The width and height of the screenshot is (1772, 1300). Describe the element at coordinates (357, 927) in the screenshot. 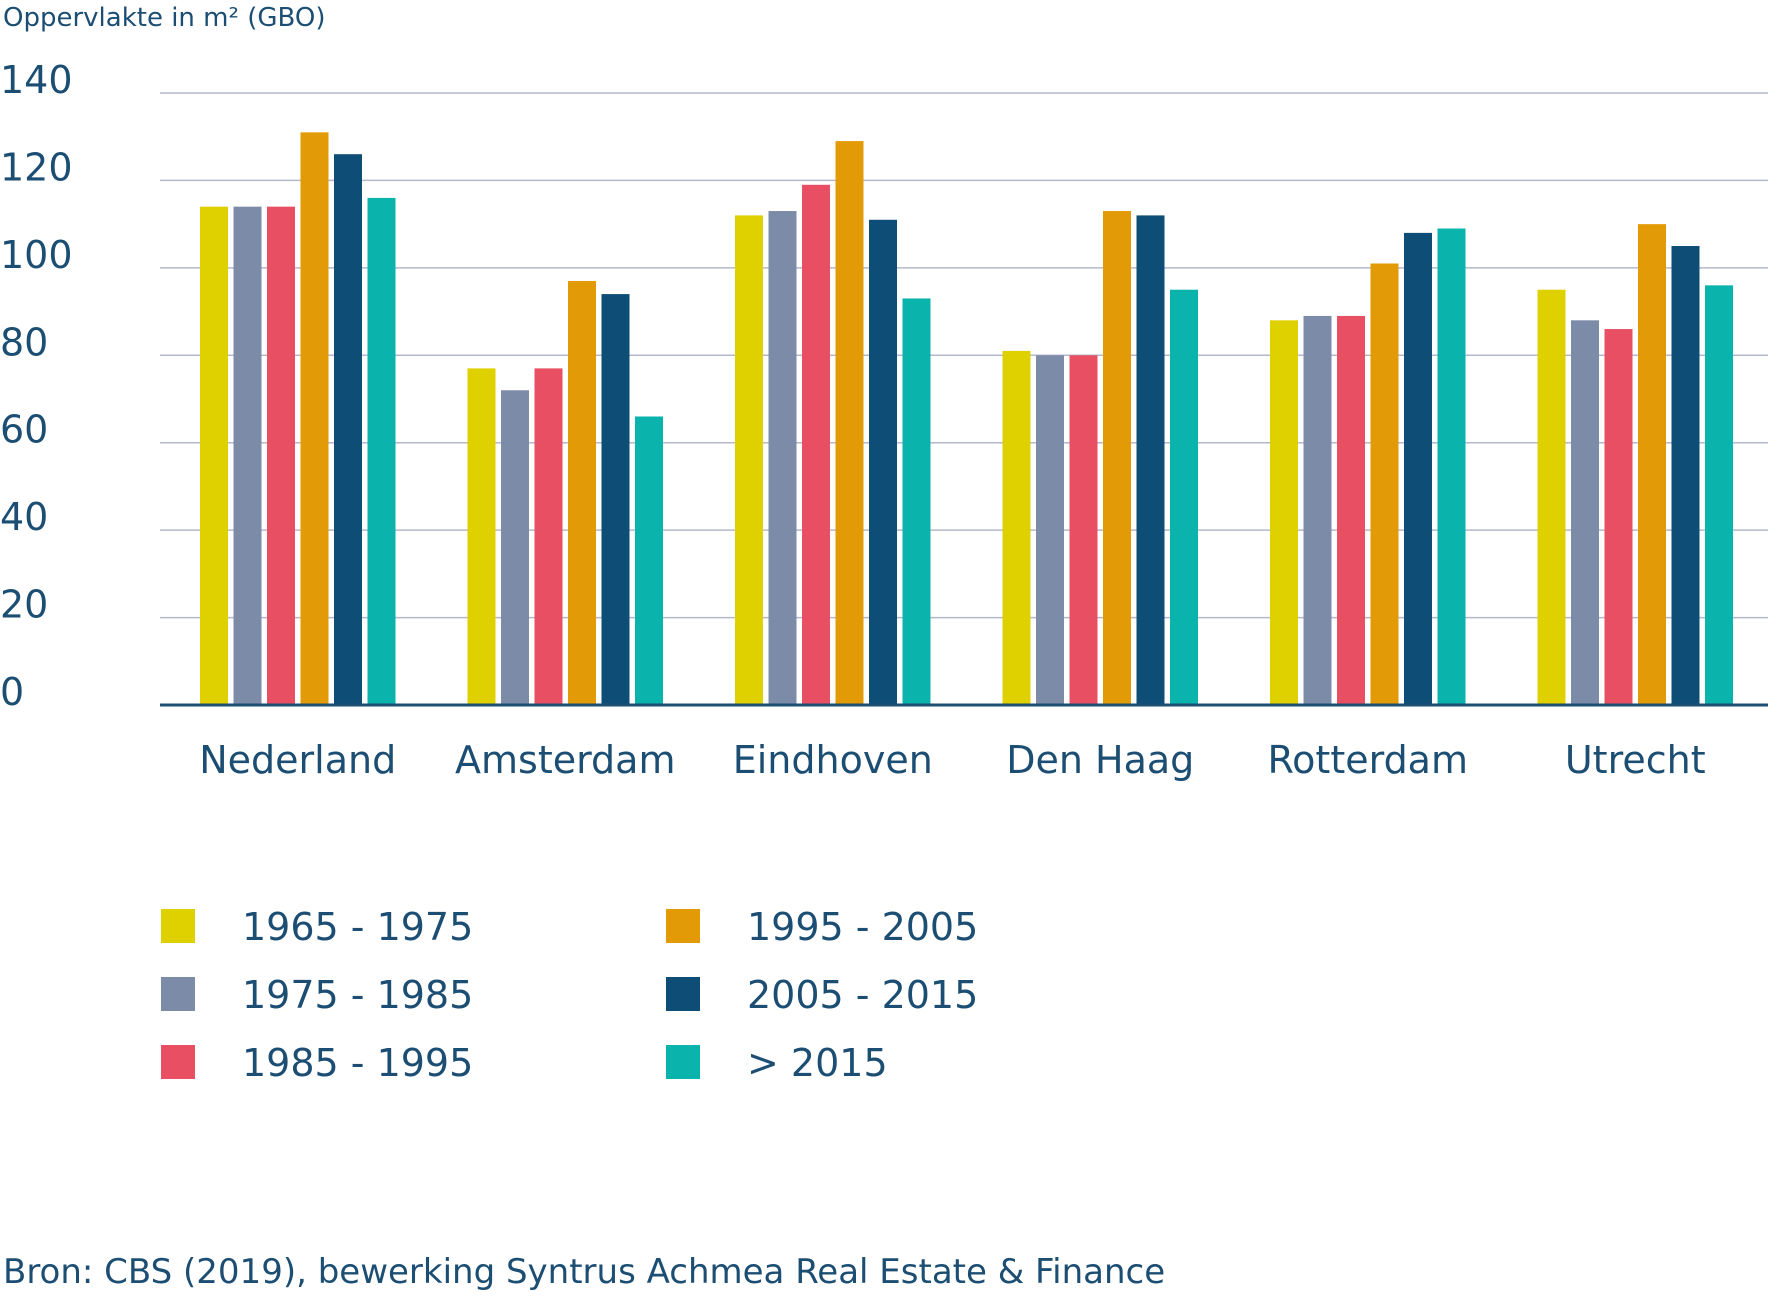

I see `legend-label: 1965 - 1975` at that location.